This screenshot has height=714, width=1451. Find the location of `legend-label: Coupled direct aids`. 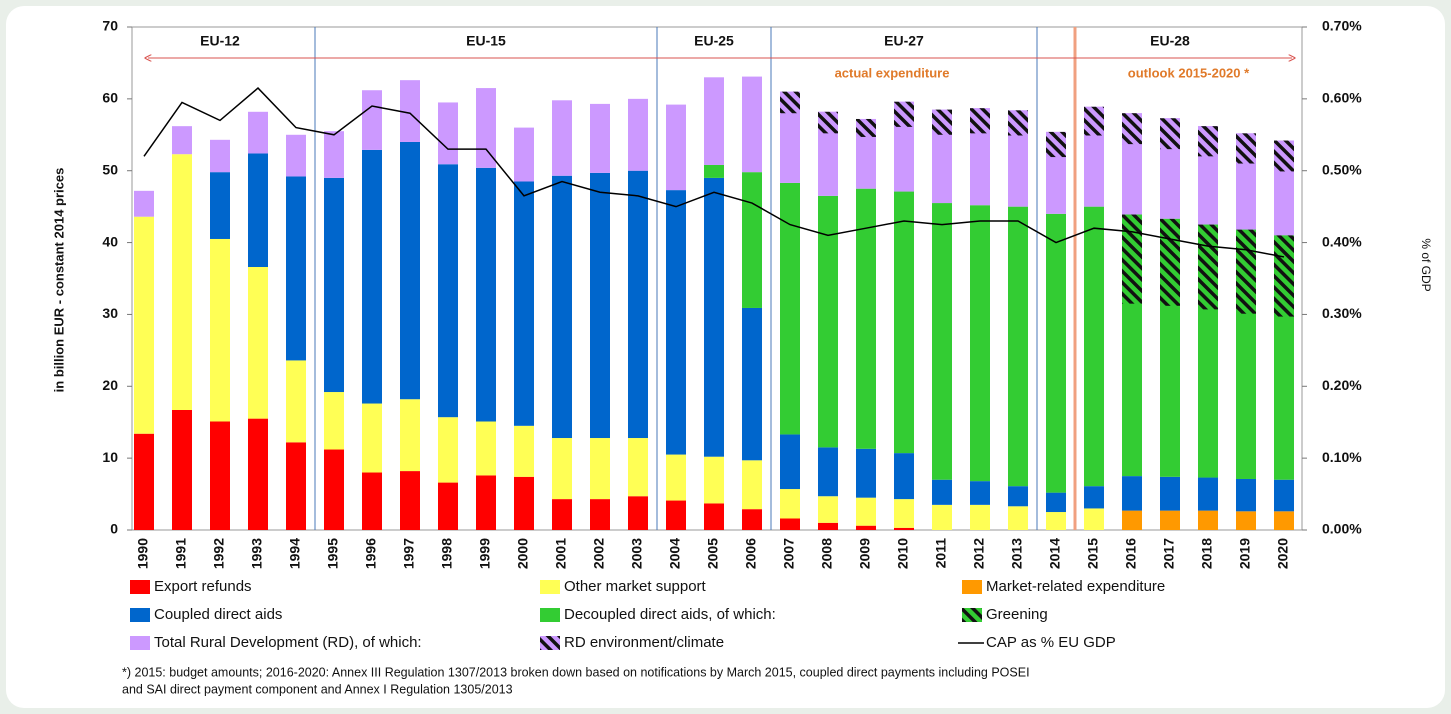

legend-label: Coupled direct aids is located at coordinates (218, 614).